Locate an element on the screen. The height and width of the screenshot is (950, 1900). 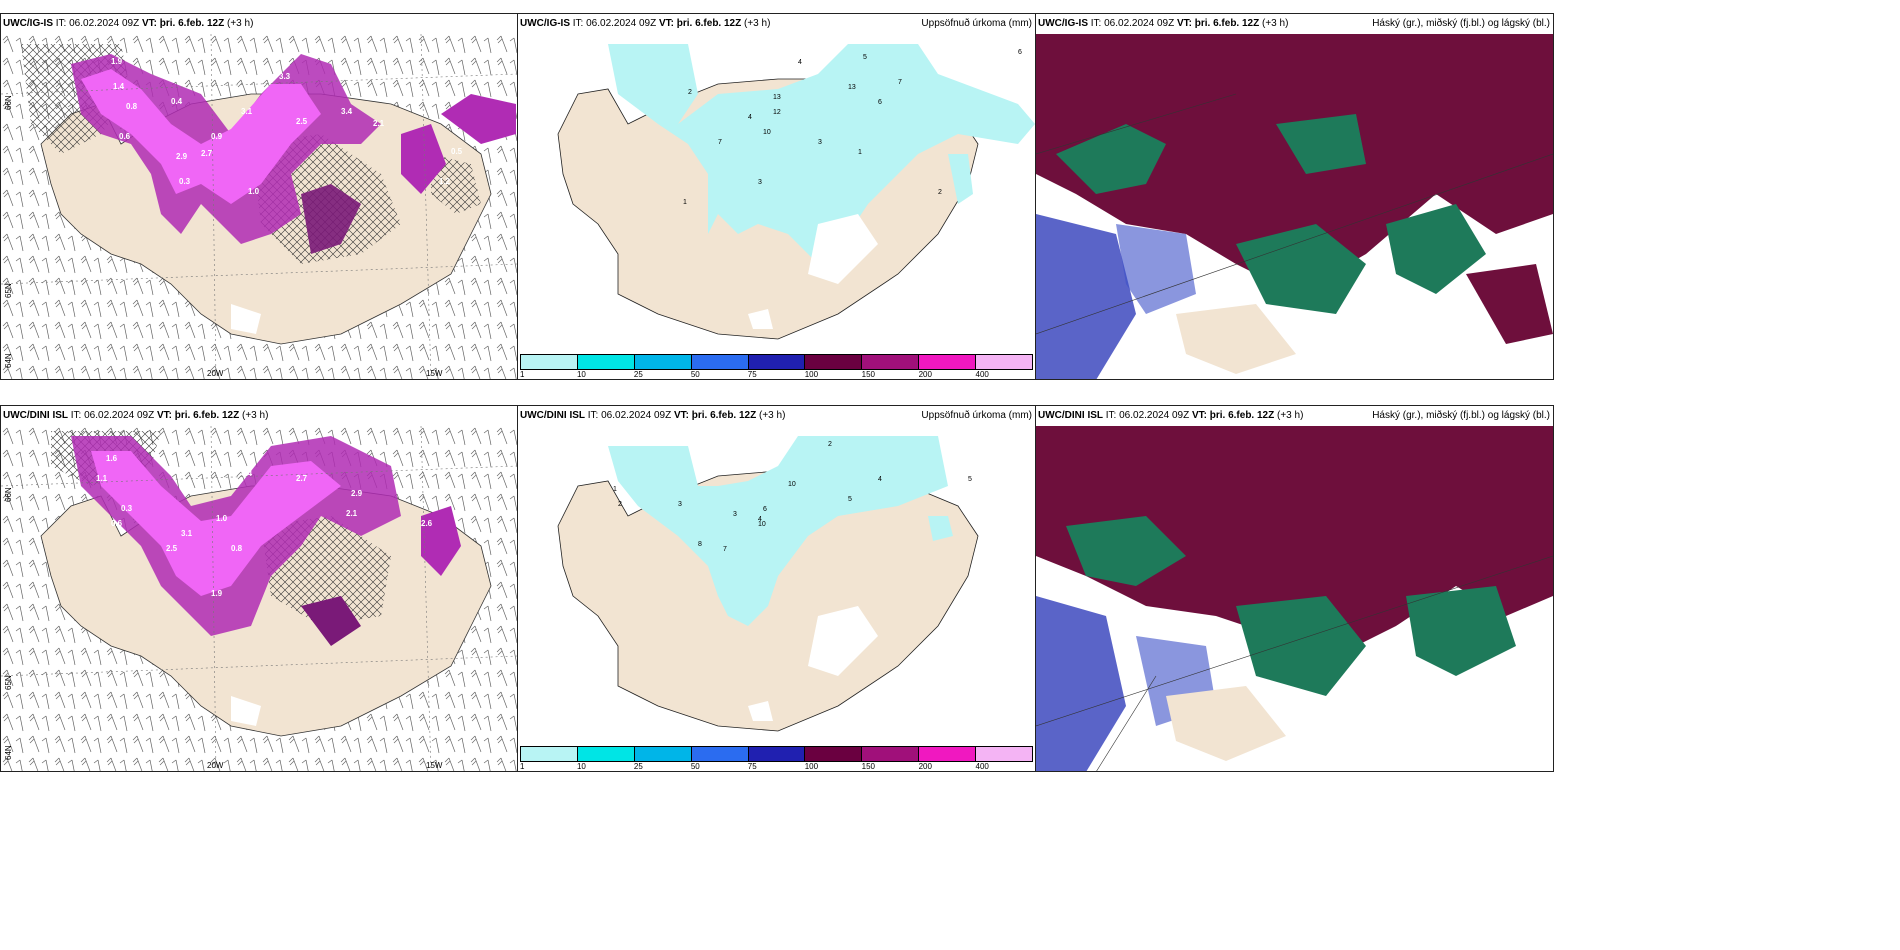
map-clouds is located at coordinates (1294, 598).